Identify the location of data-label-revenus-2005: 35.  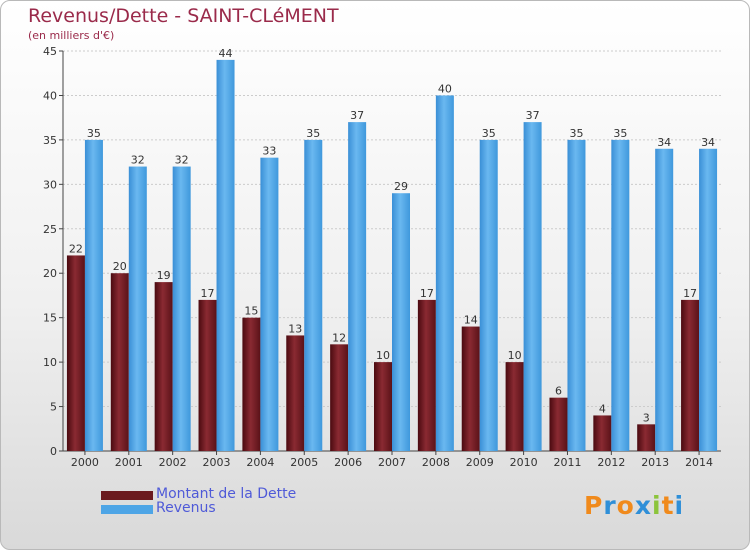
(313, 133).